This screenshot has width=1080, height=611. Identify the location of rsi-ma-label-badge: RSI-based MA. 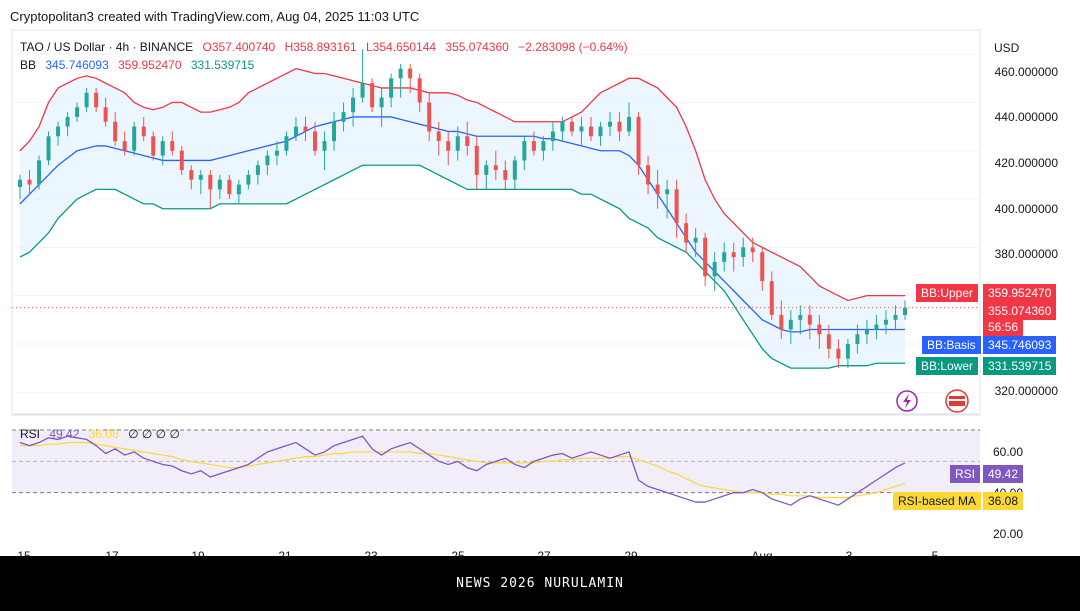
(937, 501).